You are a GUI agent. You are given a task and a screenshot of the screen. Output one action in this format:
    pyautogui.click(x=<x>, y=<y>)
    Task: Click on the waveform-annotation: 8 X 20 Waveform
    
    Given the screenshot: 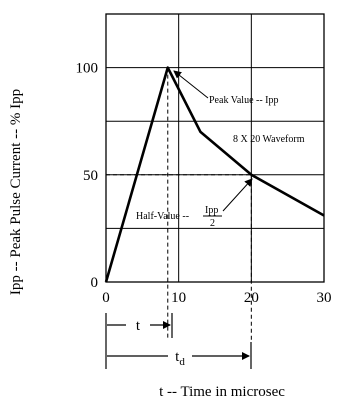 What is the action you would take?
    pyautogui.click(x=269, y=139)
    